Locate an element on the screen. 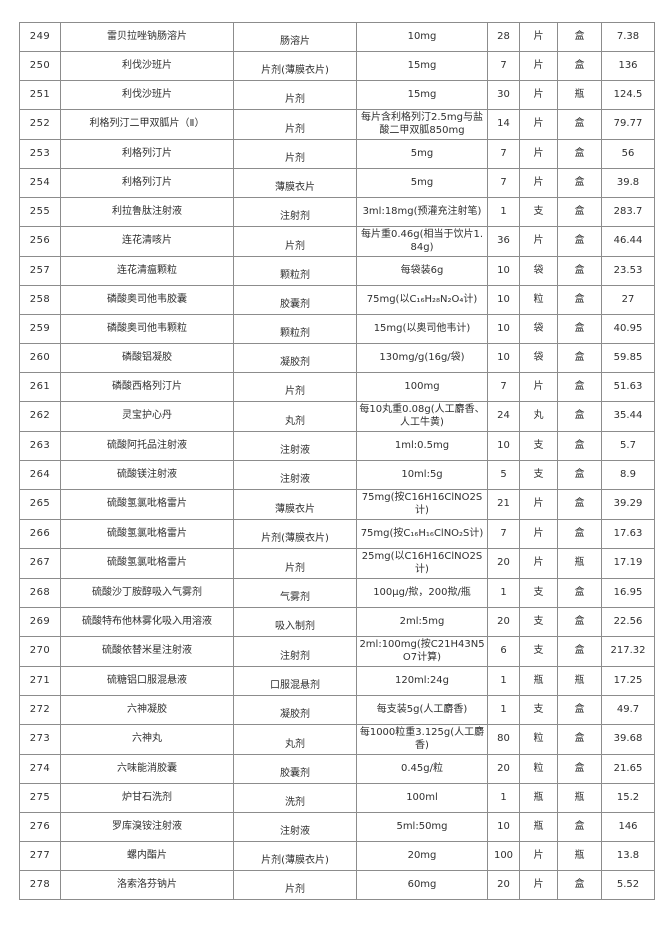 This screenshot has height=948, width=672. cell-price: 51.63 is located at coordinates (628, 387).